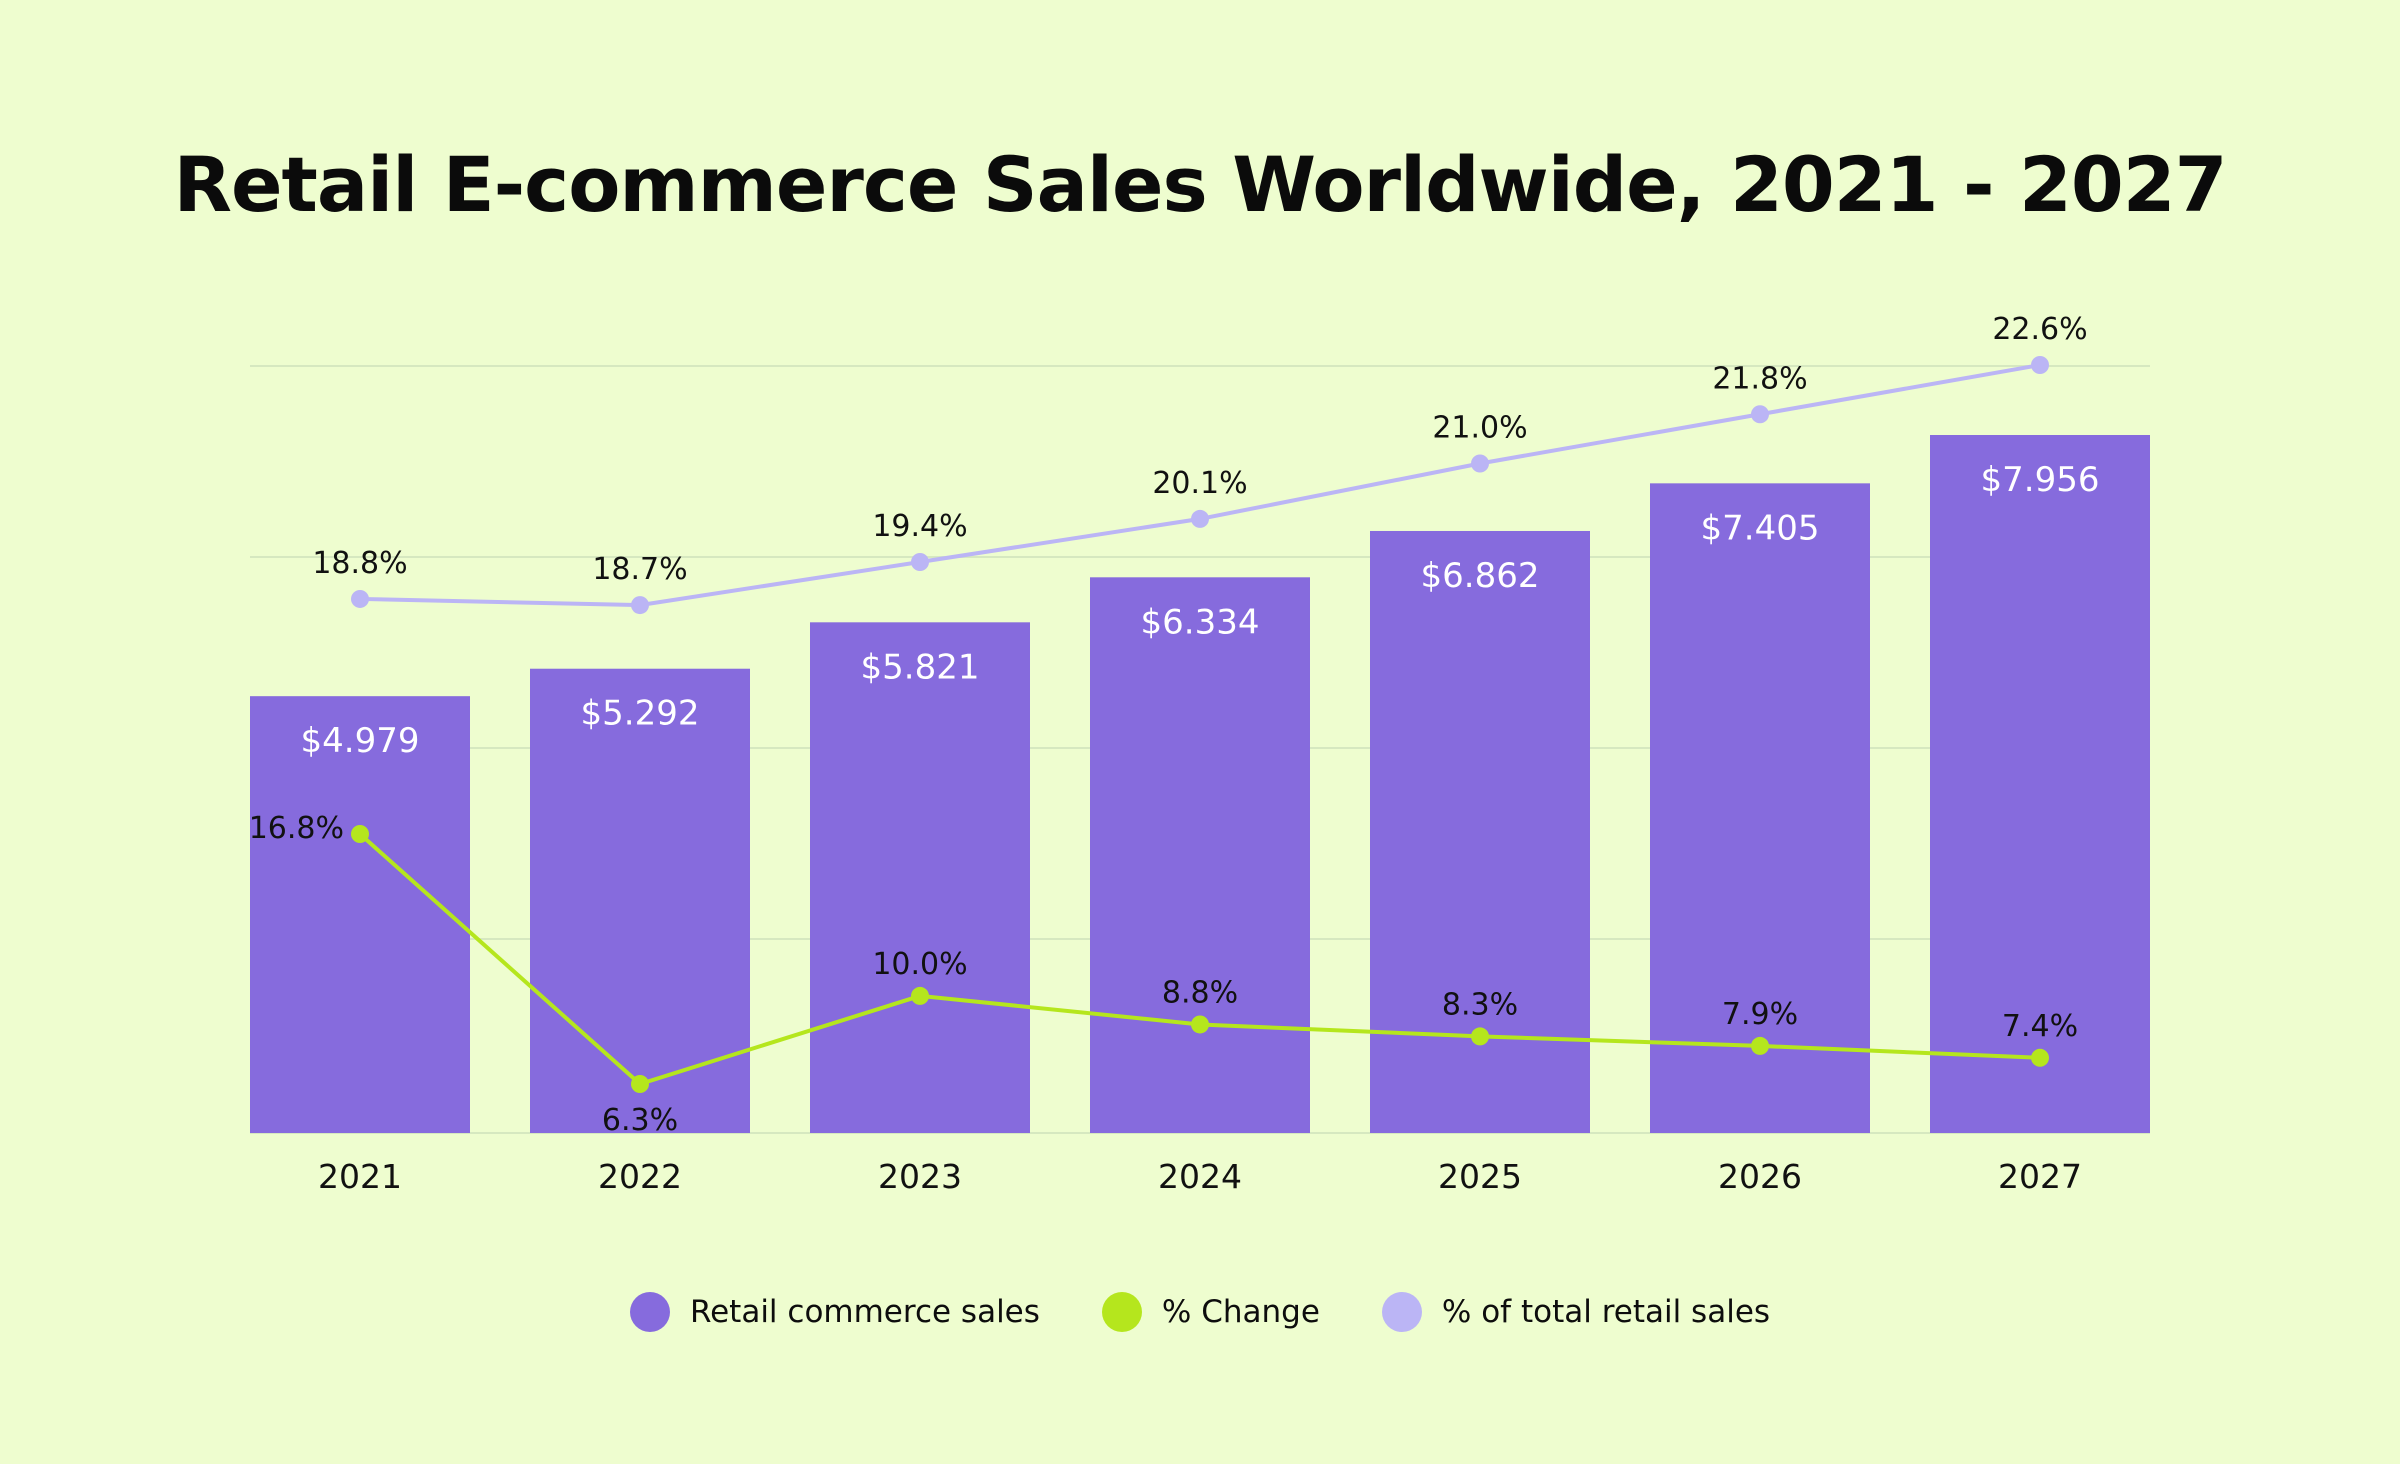  I want to click on change-point-2027, so click(2040, 1057).